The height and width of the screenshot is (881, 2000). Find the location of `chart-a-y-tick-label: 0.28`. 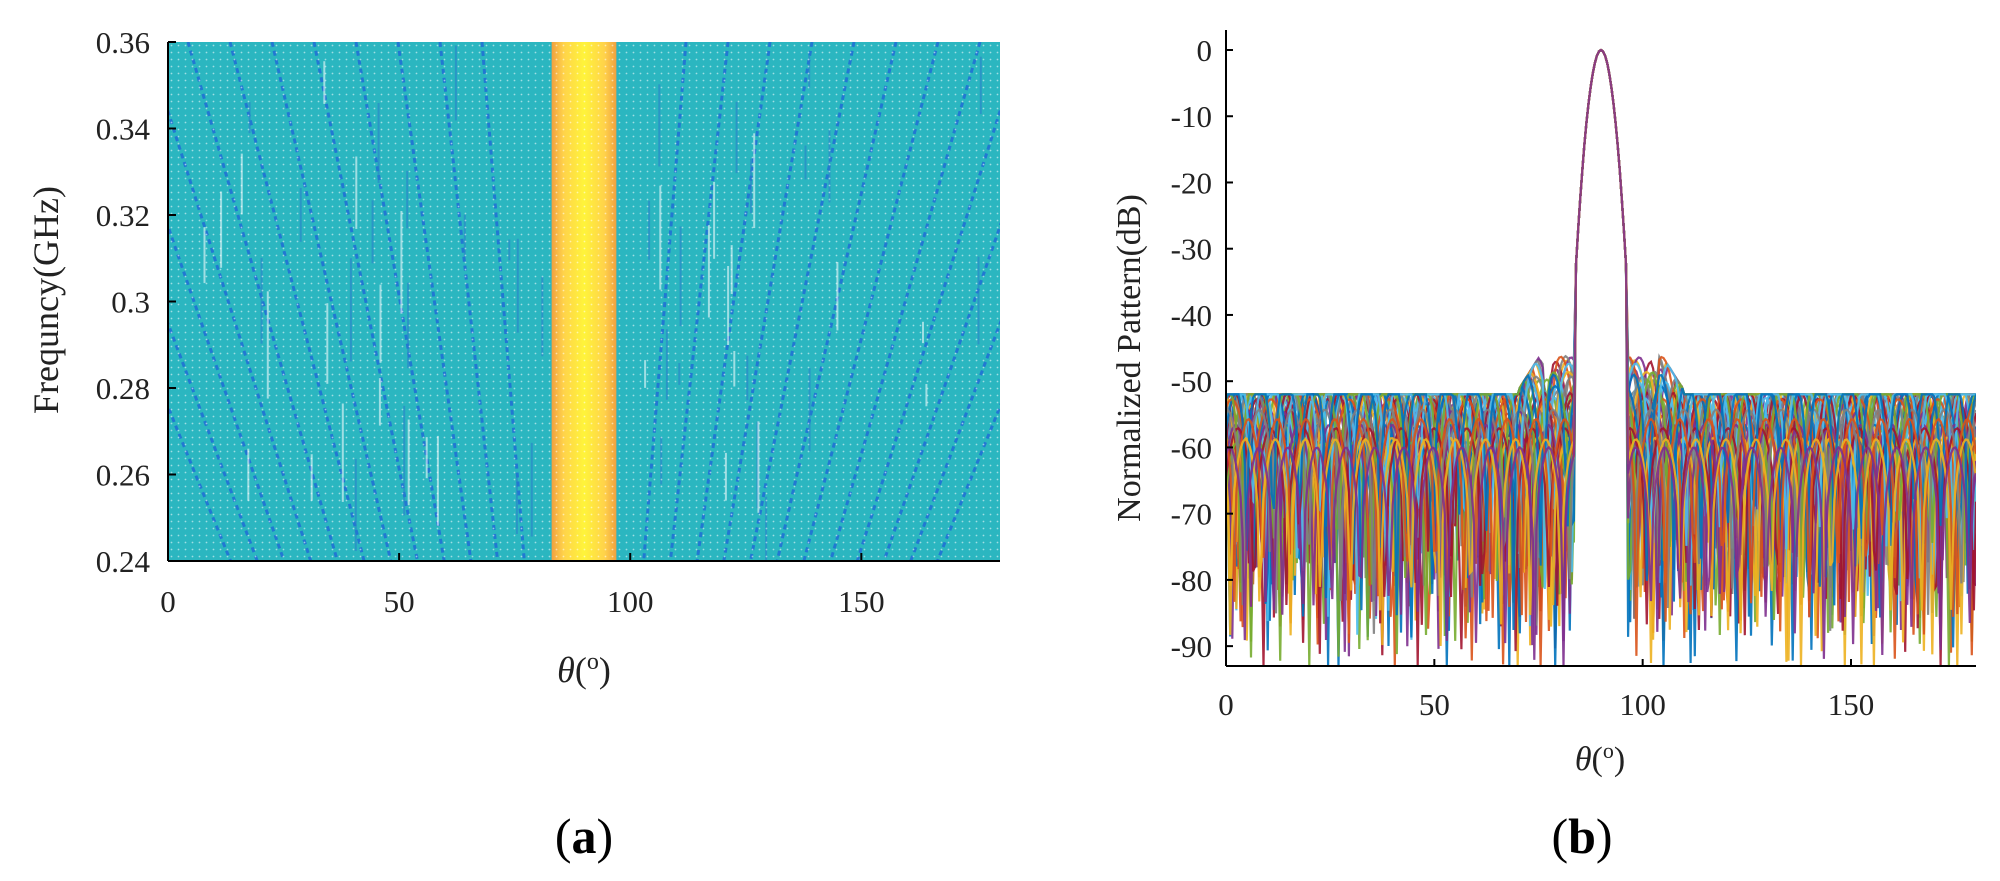

chart-a-y-tick-label: 0.28 is located at coordinates (123, 388).